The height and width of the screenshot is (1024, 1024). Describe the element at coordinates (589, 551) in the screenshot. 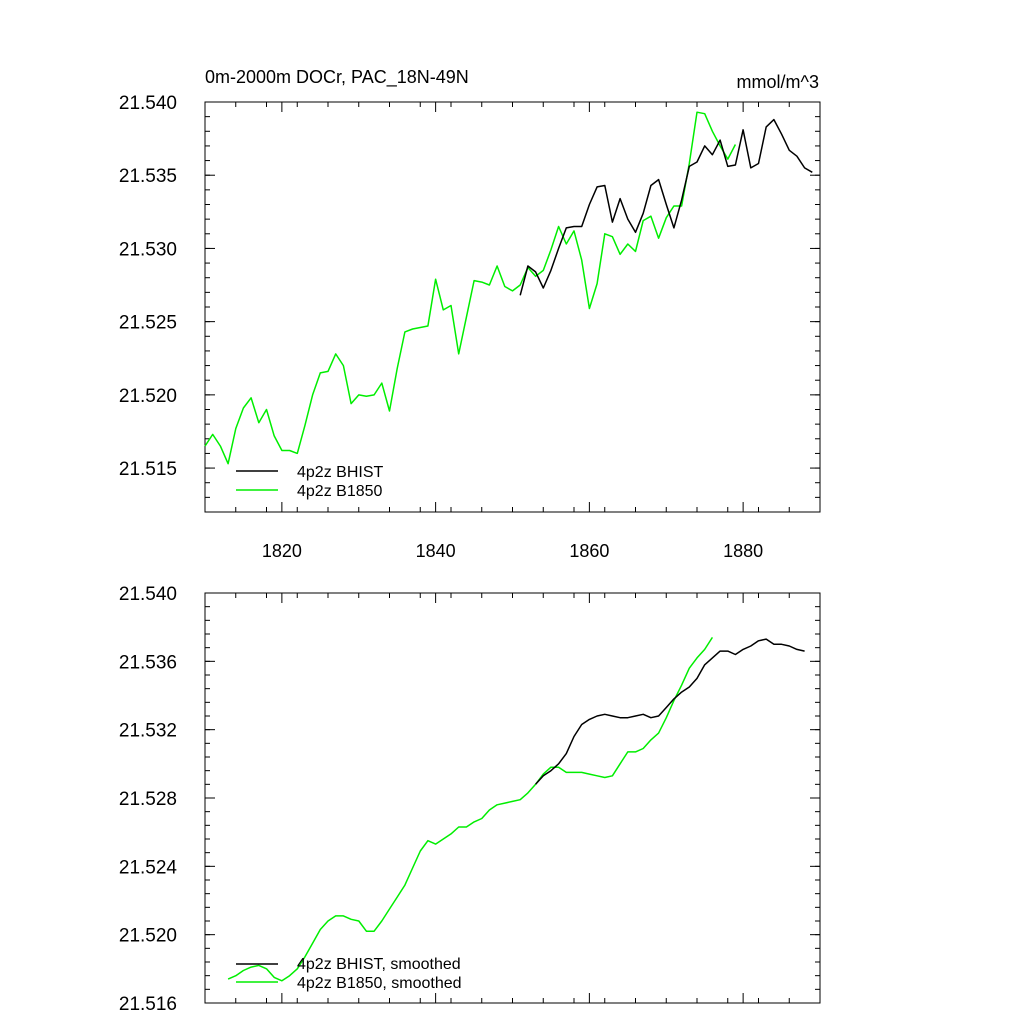

I see `x-tick-label: 1860` at that location.